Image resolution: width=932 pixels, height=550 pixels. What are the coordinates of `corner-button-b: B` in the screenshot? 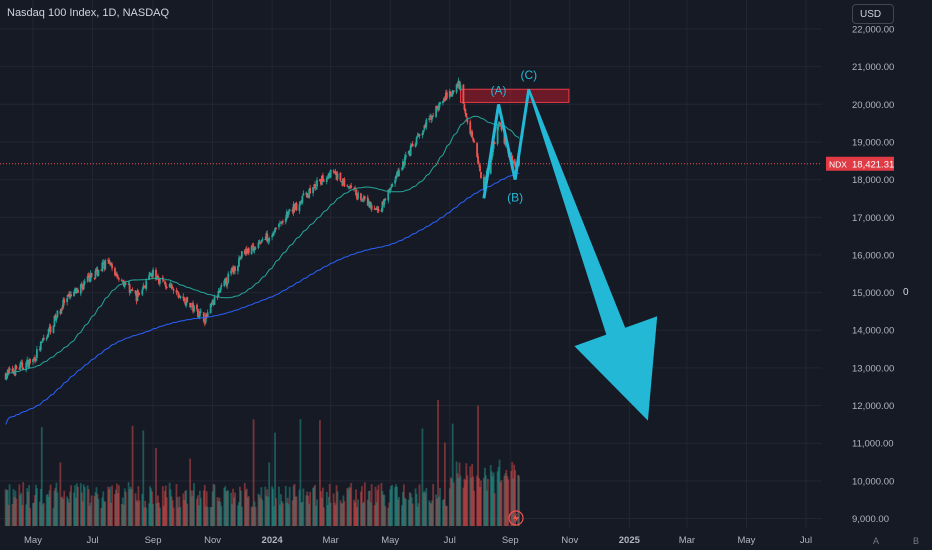 It's located at (916, 541).